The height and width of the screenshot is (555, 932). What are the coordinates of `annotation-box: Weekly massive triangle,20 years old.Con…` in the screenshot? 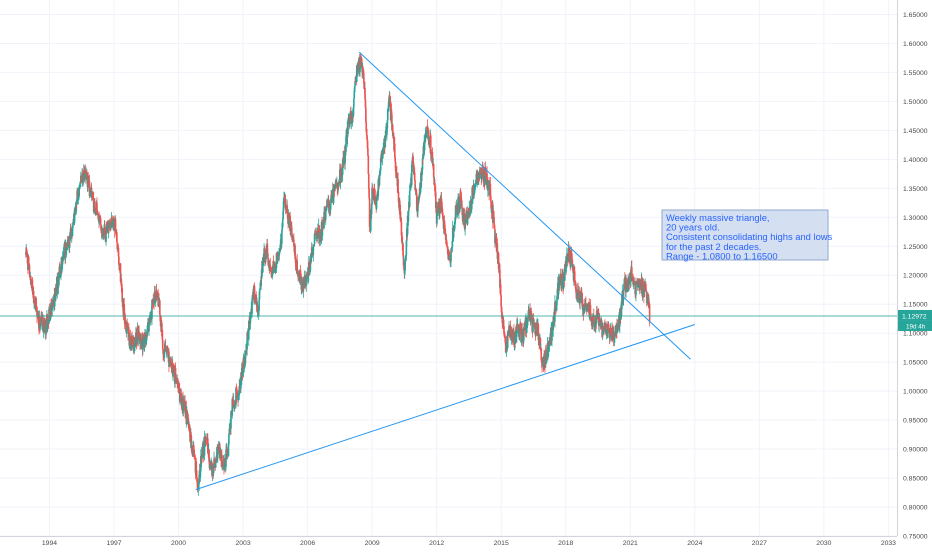 It's located at (747, 235).